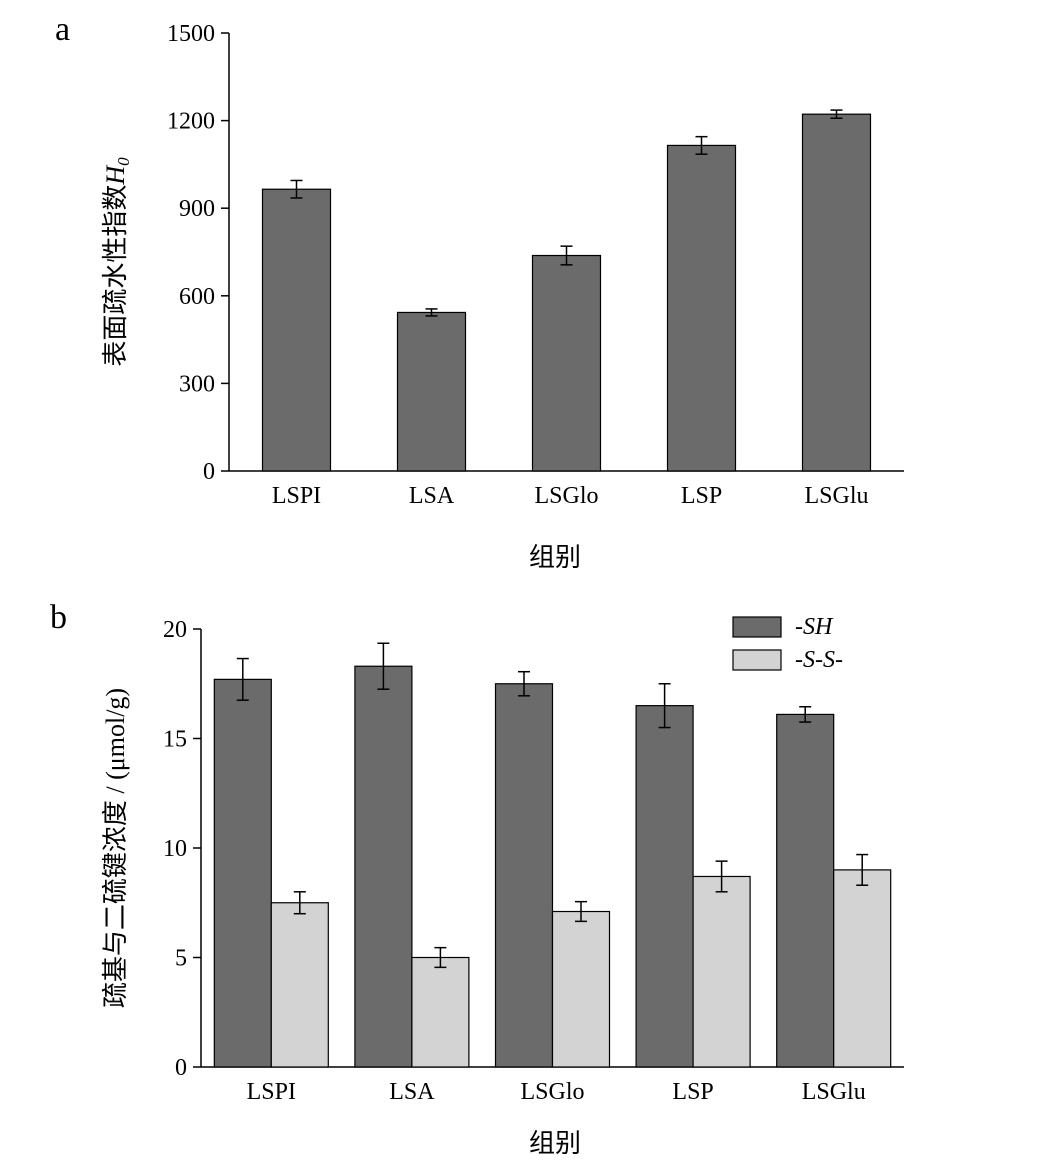 The width and height of the screenshot is (1043, 1171). What do you see at coordinates (299, 985) in the screenshot?
I see `panel-b-bar-ss-lspi` at bounding box center [299, 985].